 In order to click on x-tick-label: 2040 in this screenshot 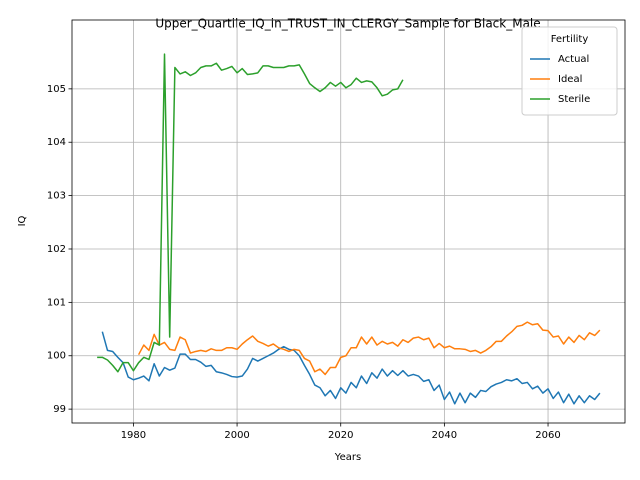, I will do `click(444, 435)`.